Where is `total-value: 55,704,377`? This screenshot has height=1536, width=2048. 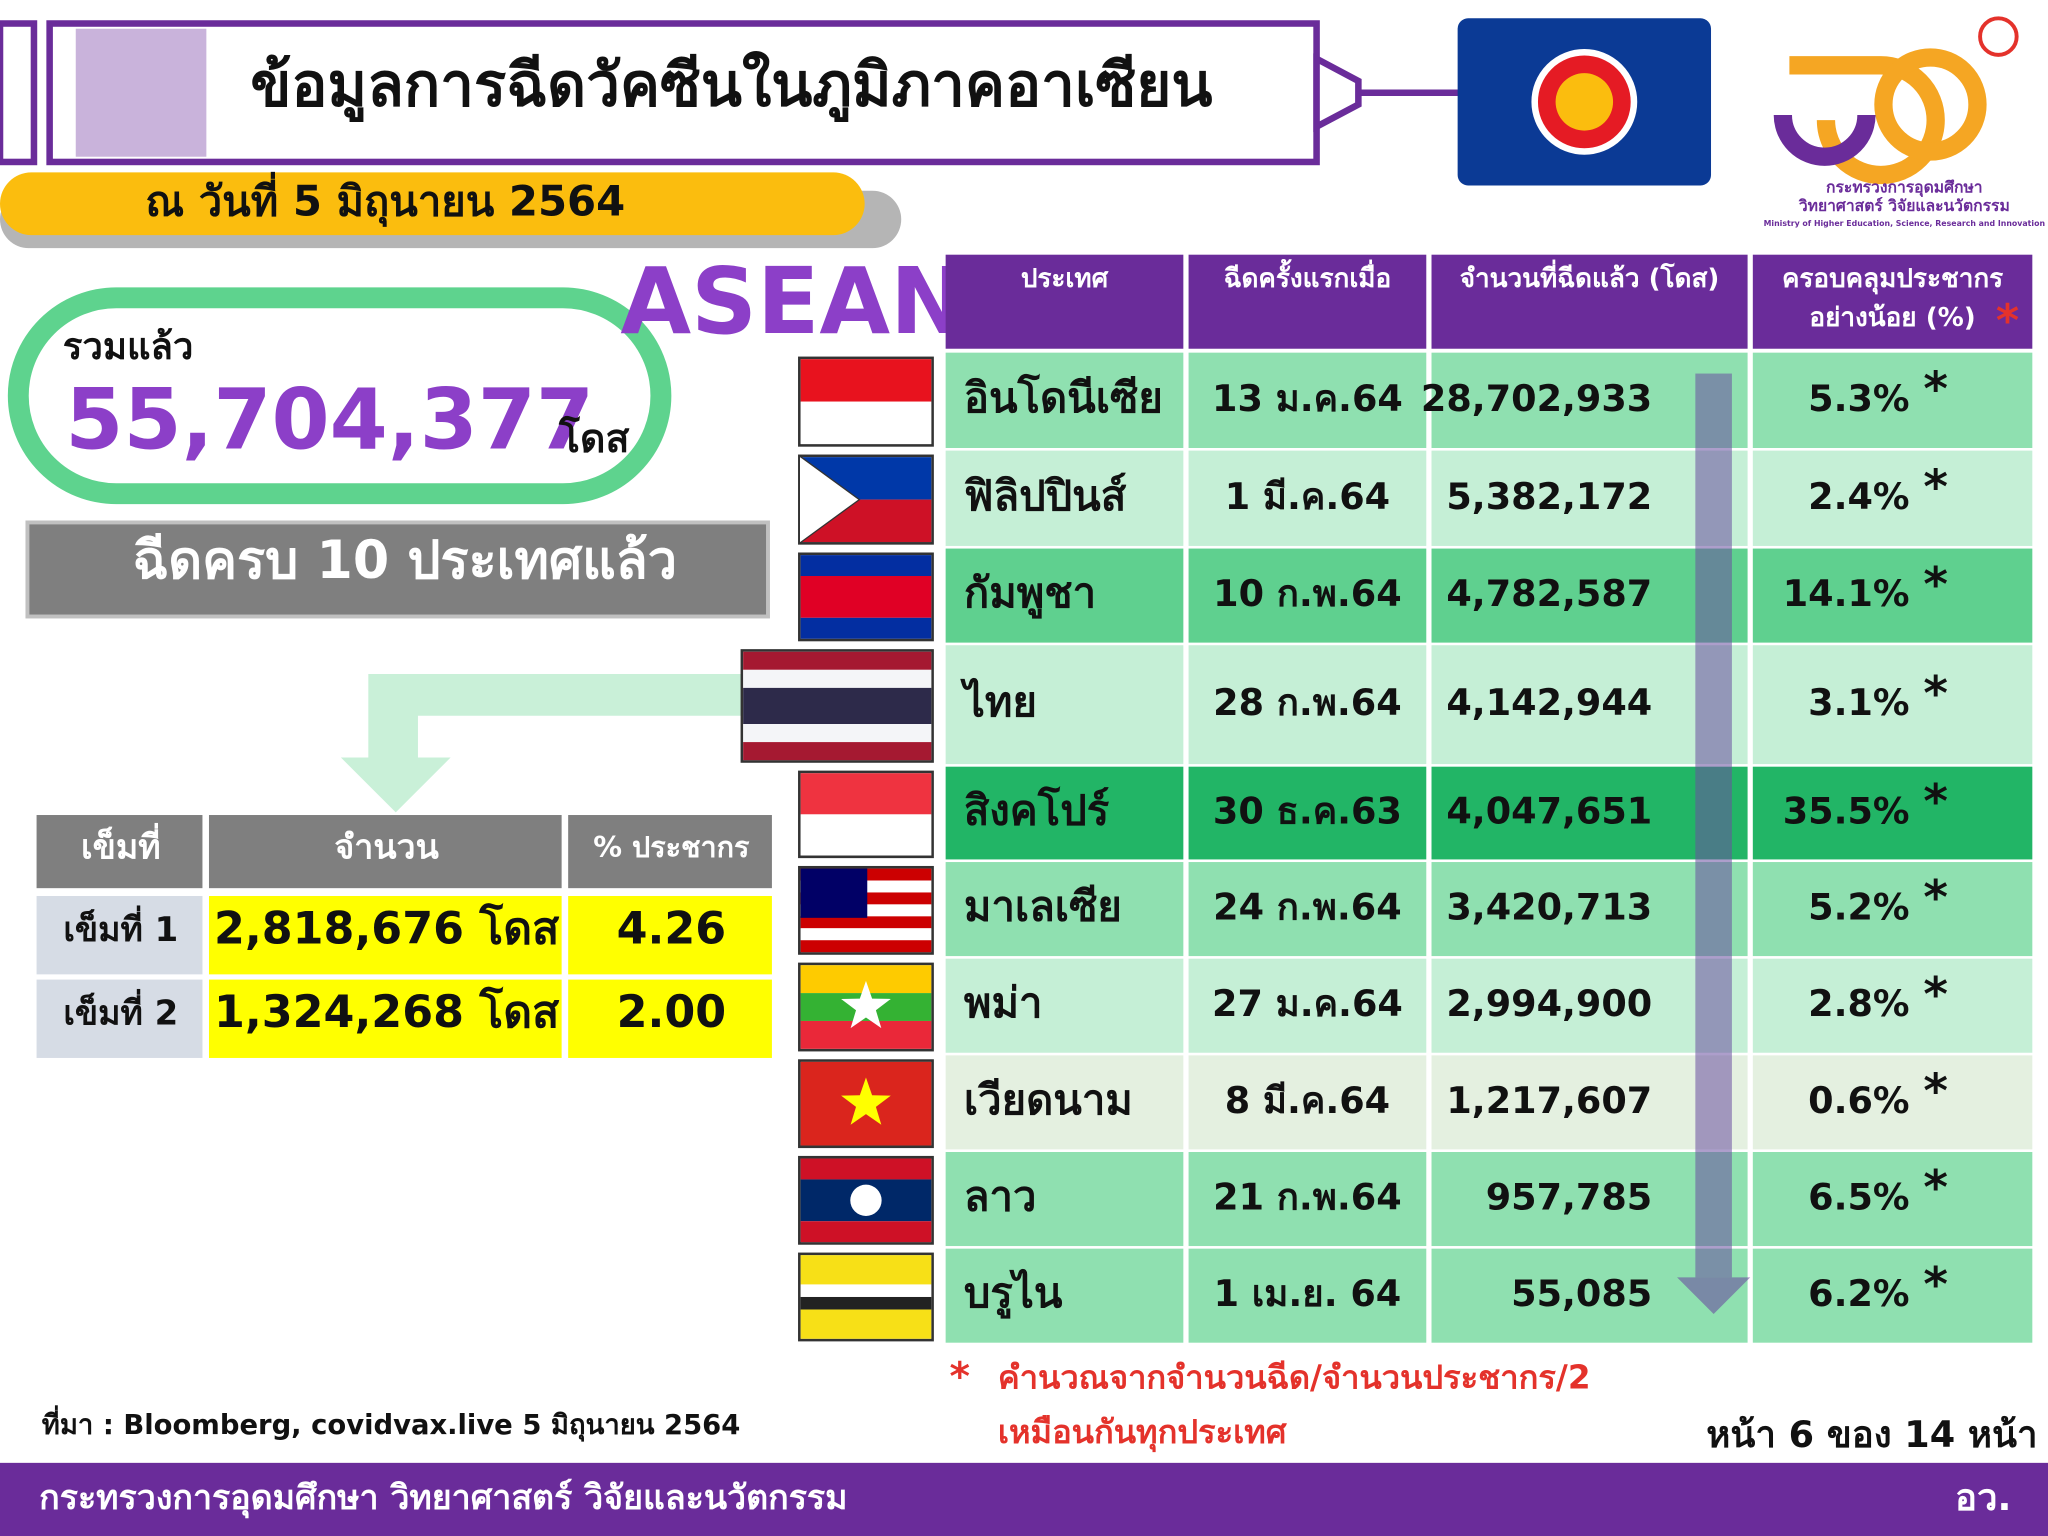 total-value: 55,704,377 is located at coordinates (329, 420).